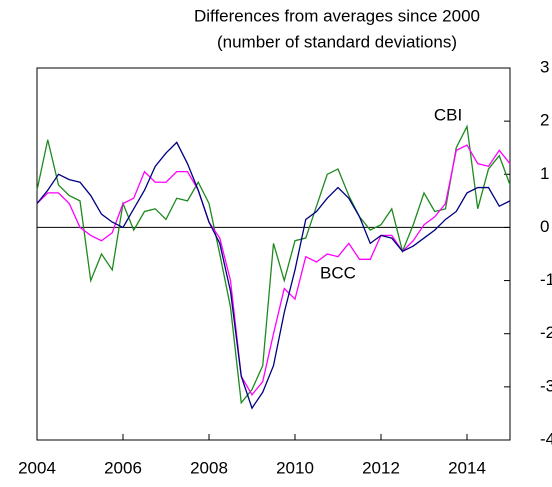 The image size is (552, 487). I want to click on x-tick-label: 2014, so click(467, 467).